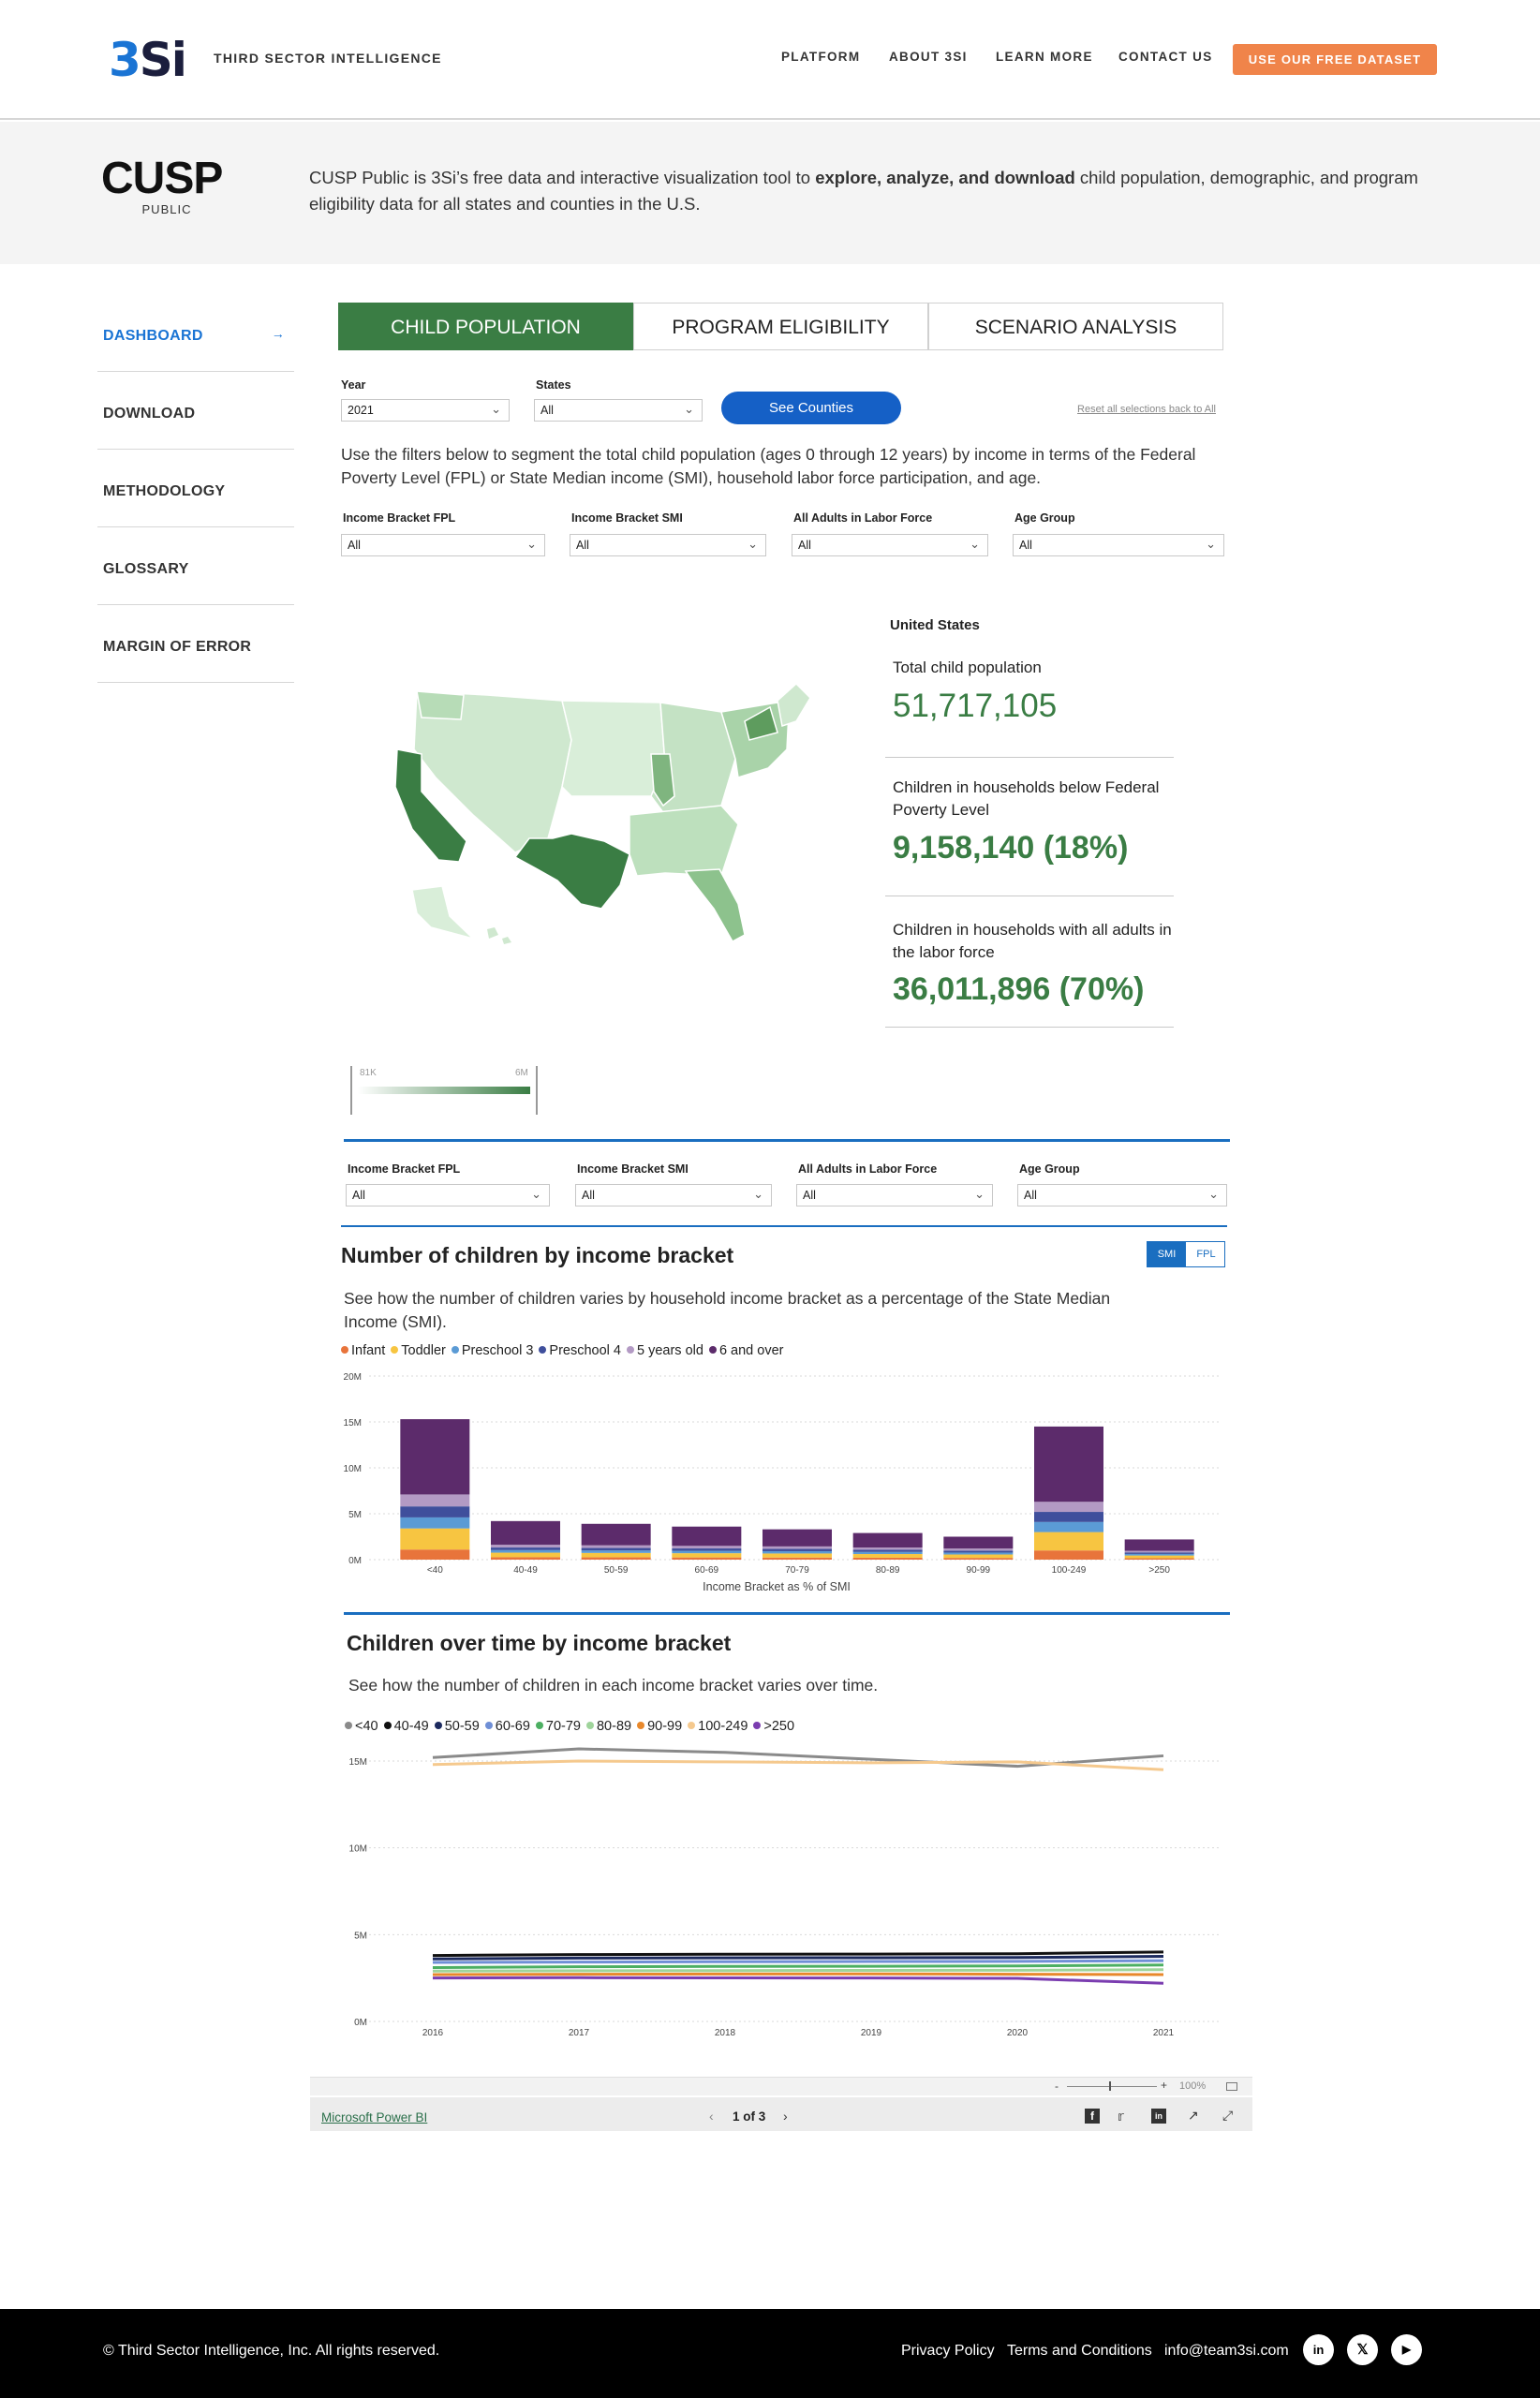 This screenshot has width=1540, height=2398. I want to click on legend-item: 6 and over, so click(745, 1350).